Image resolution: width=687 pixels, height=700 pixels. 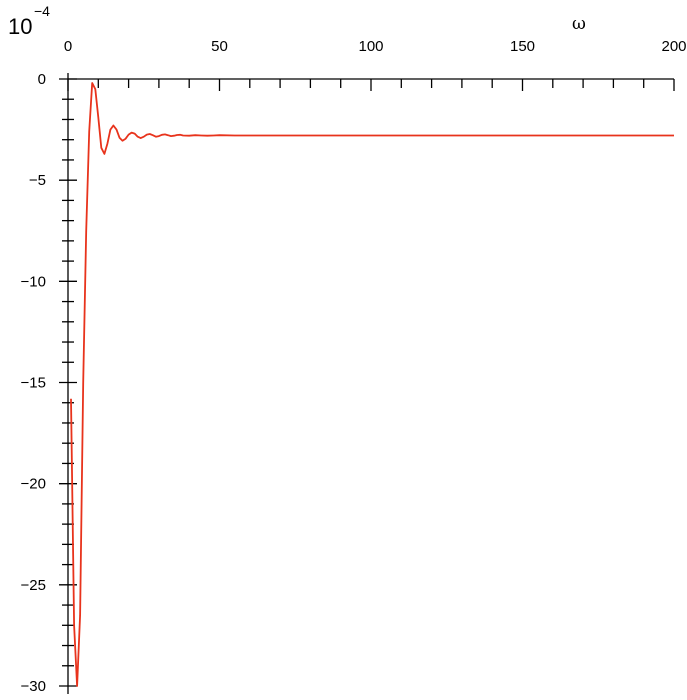 I want to click on y-scale-factor: 10 −4, so click(x=29, y=21).